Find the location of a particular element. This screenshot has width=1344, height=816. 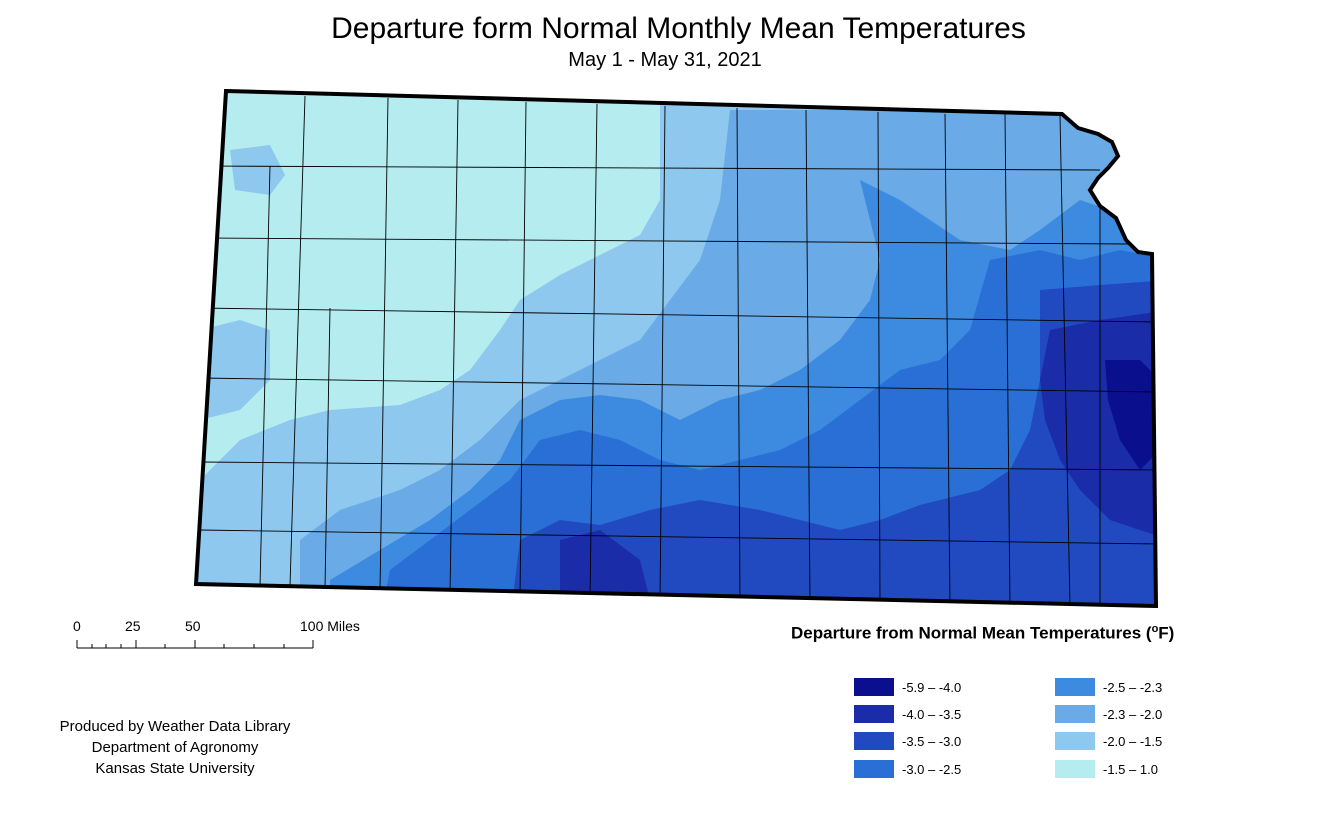

credit-line: Kansas State University is located at coordinates (175, 768).